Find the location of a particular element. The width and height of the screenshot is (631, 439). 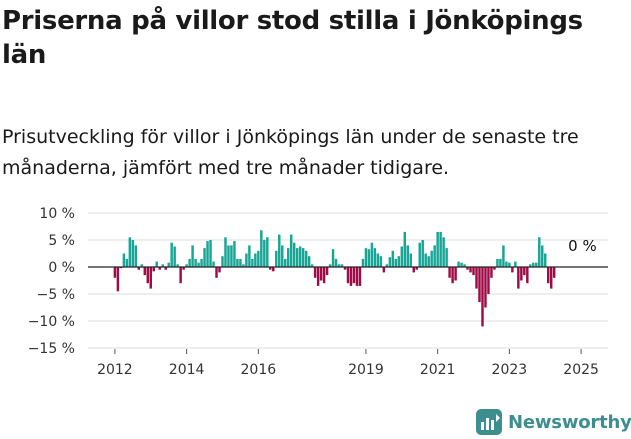

x-tick-label: 2023 is located at coordinates (510, 370).